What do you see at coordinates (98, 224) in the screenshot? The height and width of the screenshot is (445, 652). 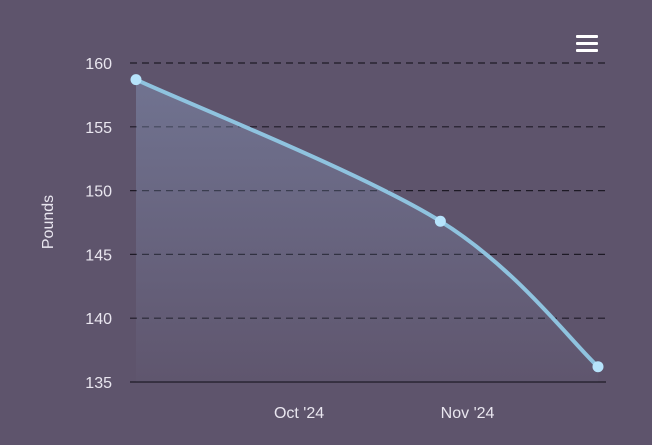 I see `y-axis-ticks: 135 140 145 150 155 160` at bounding box center [98, 224].